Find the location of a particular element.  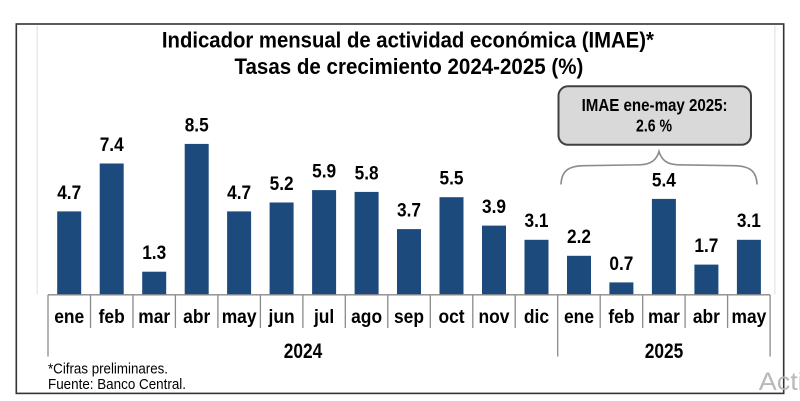

svg-text: 2.2 is located at coordinates (579, 237).